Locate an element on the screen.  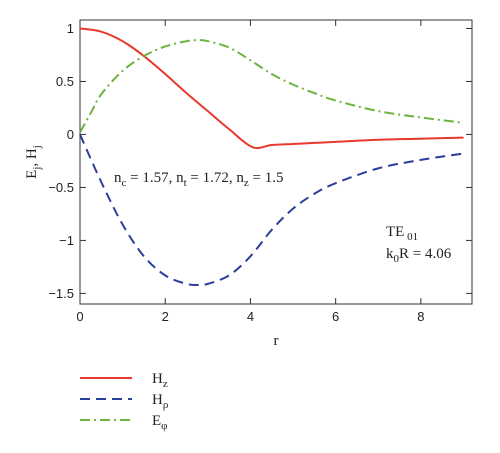
legend-label-hrho: Hρ is located at coordinates (160, 401).